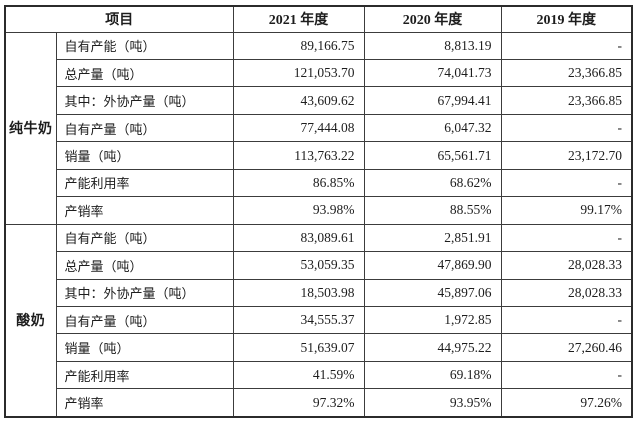 The image size is (641, 422). What do you see at coordinates (298, 210) in the screenshot?
I see `value-cell: 93.98%` at bounding box center [298, 210].